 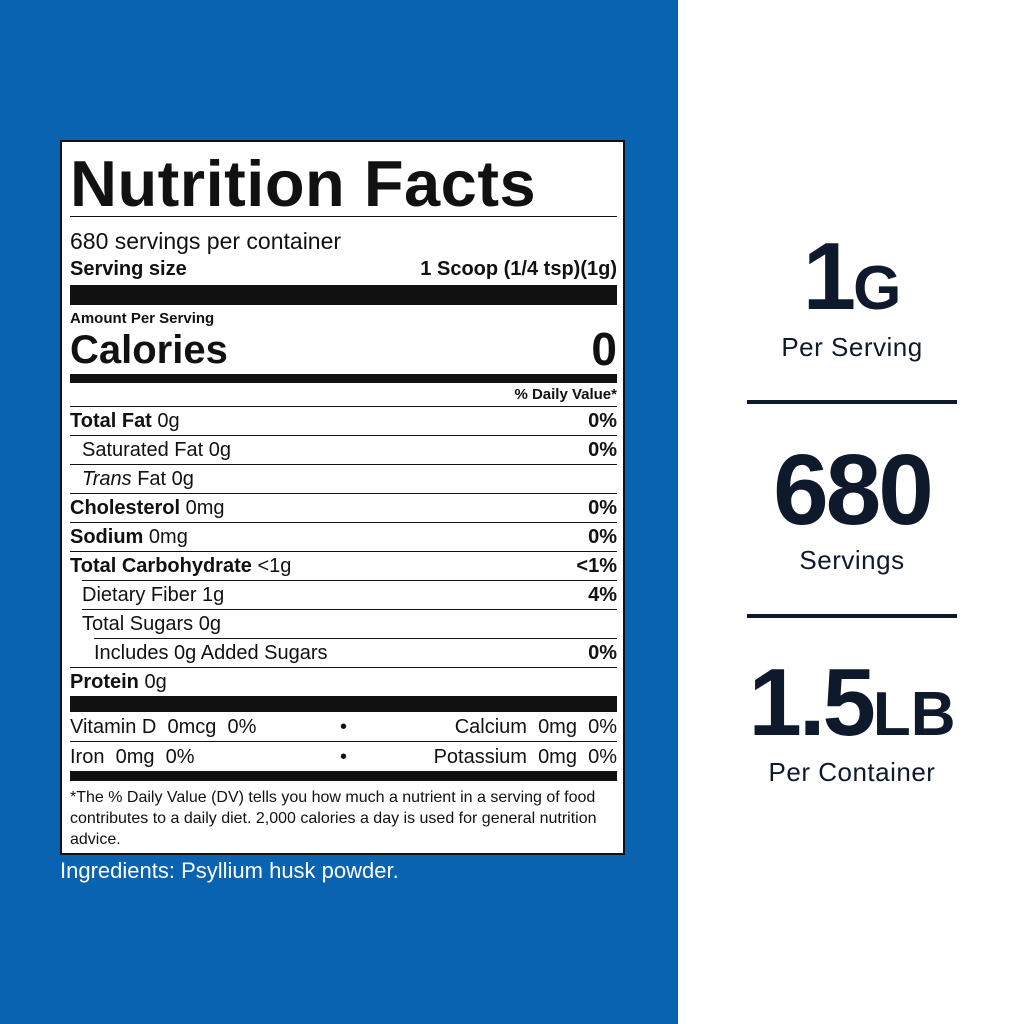 What do you see at coordinates (355, 652) in the screenshot?
I see `nutrient-row: Includes 0g Added Sugars 0%` at bounding box center [355, 652].